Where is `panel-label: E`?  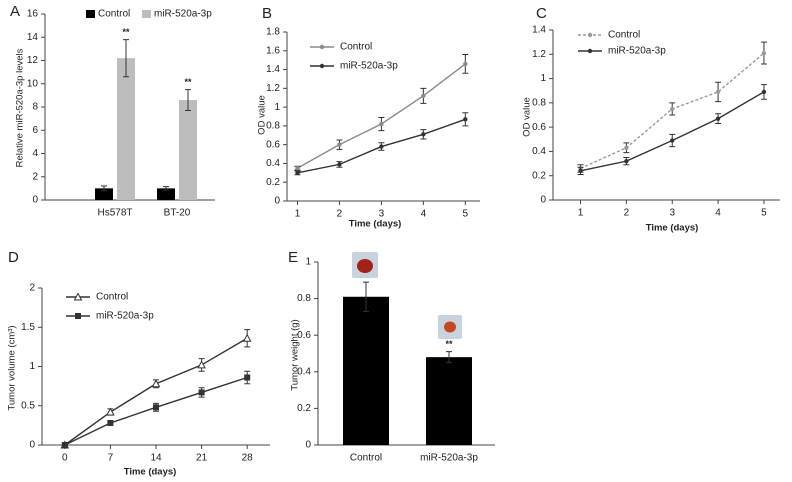
panel-label: E is located at coordinates (293, 257).